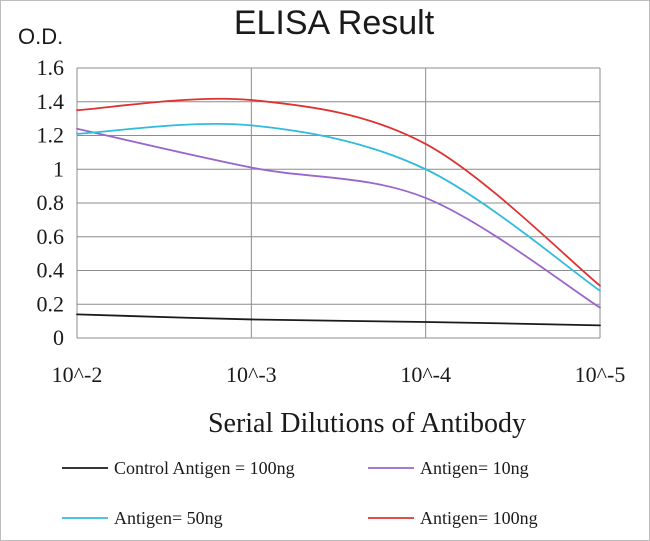 The image size is (650, 541). I want to click on x-tick-label: 10^-3, so click(251, 374).